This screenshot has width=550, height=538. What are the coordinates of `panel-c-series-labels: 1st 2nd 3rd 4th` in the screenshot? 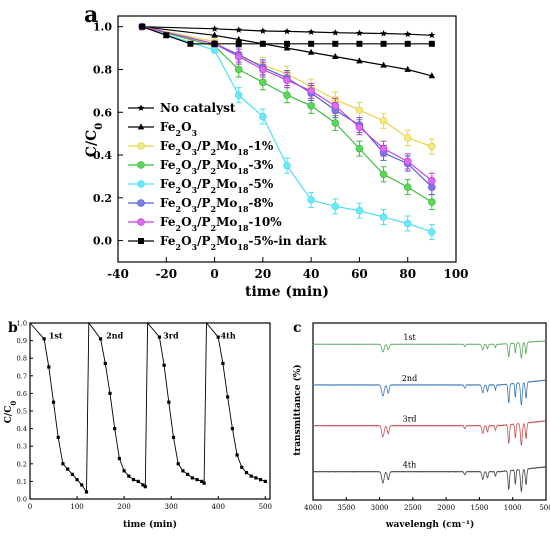 It's located at (409, 401).